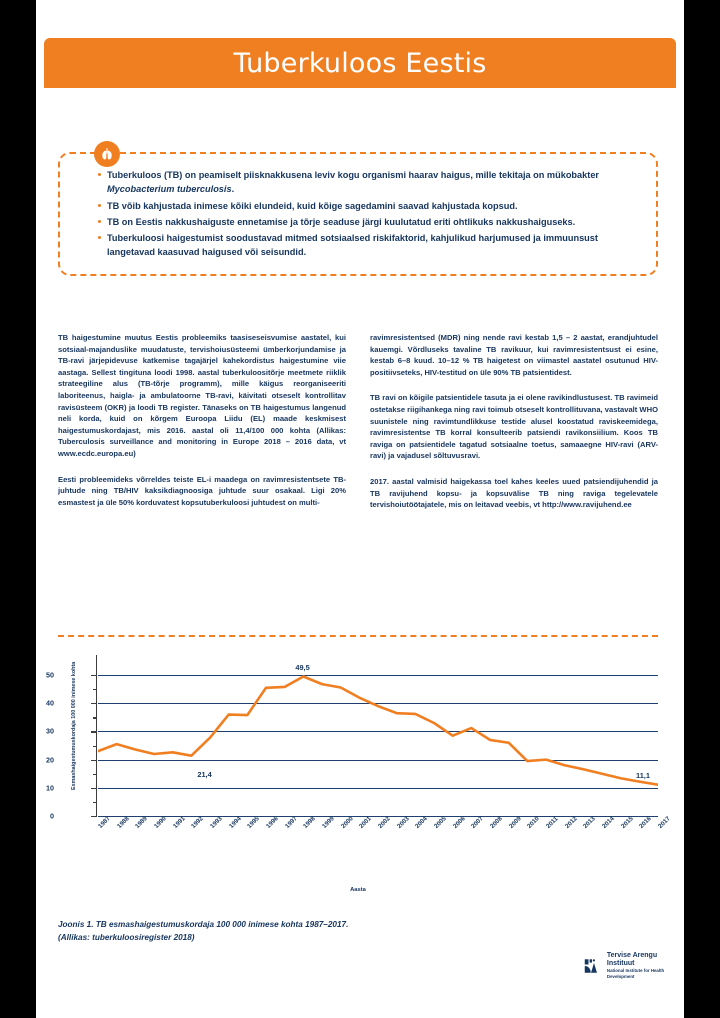 This screenshot has height=1018, width=720. I want to click on chart-x-tick-label: 1987, so click(104, 822).